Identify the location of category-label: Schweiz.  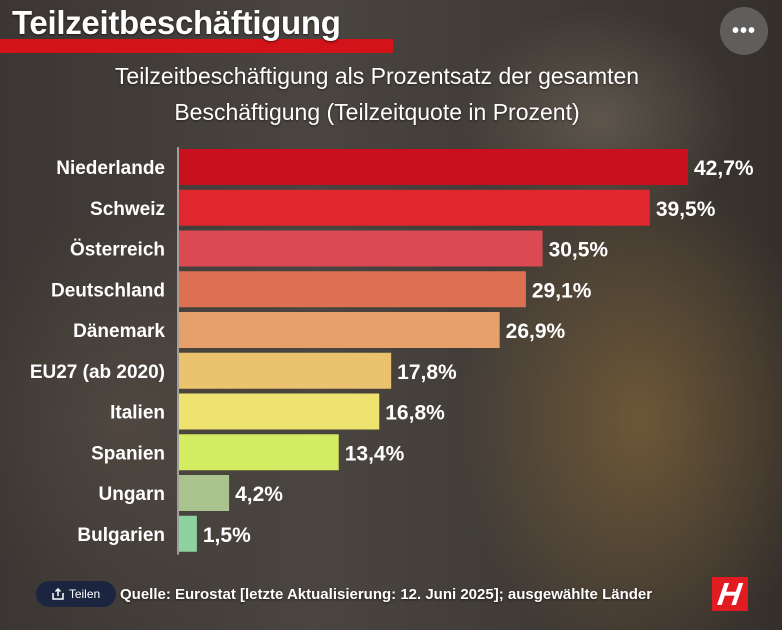
(127, 209).